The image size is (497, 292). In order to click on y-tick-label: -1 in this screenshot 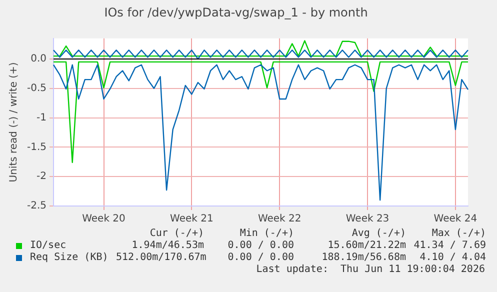, I will do `click(41, 118)`.